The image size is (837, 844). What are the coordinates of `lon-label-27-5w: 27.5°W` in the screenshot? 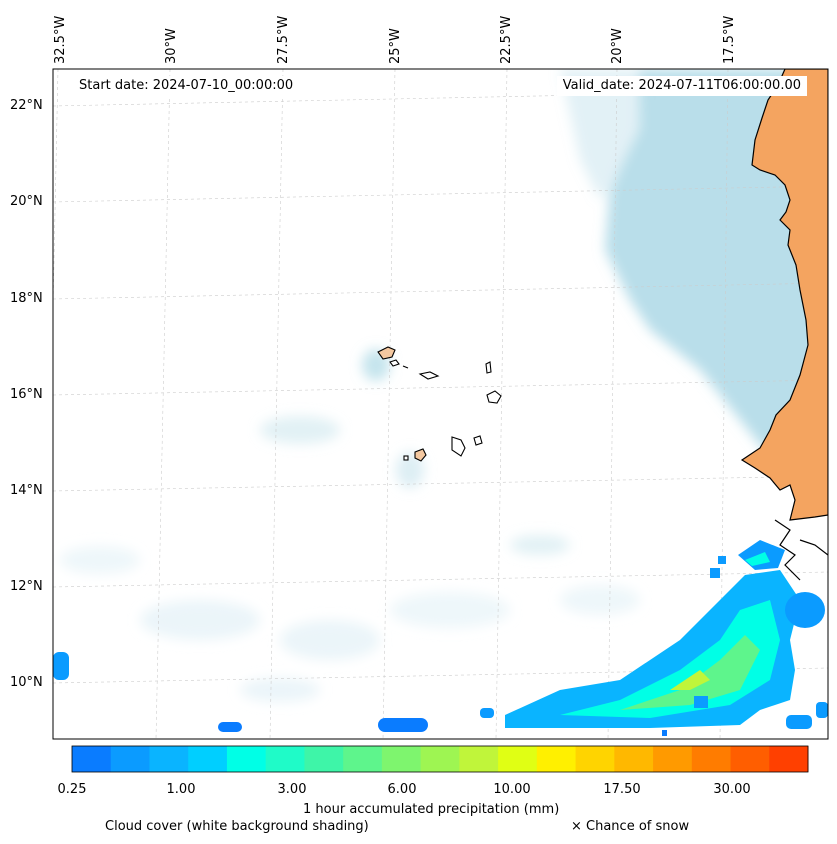 It's located at (283, 39).